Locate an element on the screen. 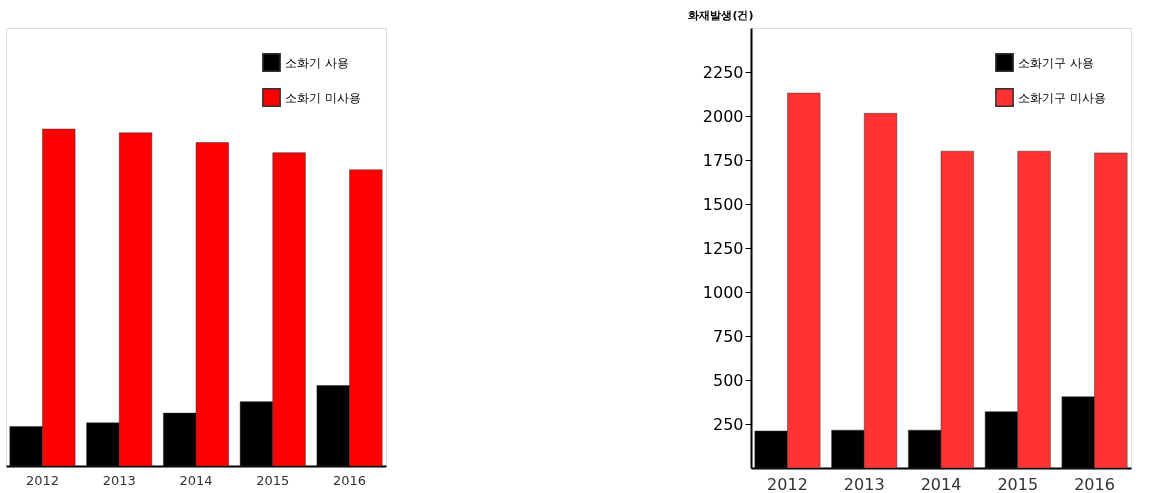 The width and height of the screenshot is (1155, 493). legend-label: 소화기구 미사용 is located at coordinates (1062, 97).